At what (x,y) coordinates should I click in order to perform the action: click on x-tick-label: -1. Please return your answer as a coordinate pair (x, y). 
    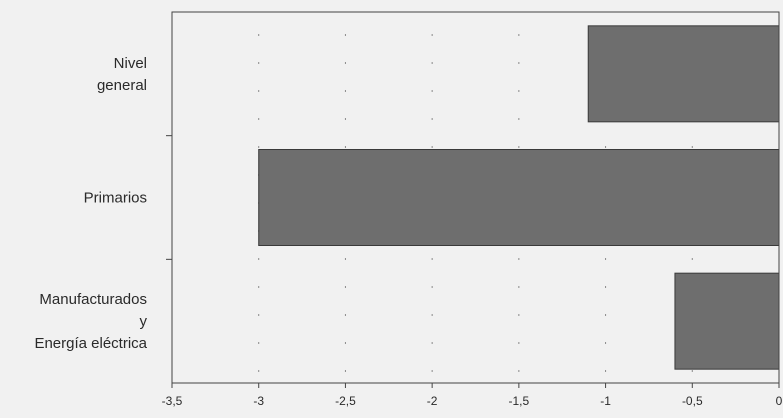
    Looking at the image, I should click on (605, 401).